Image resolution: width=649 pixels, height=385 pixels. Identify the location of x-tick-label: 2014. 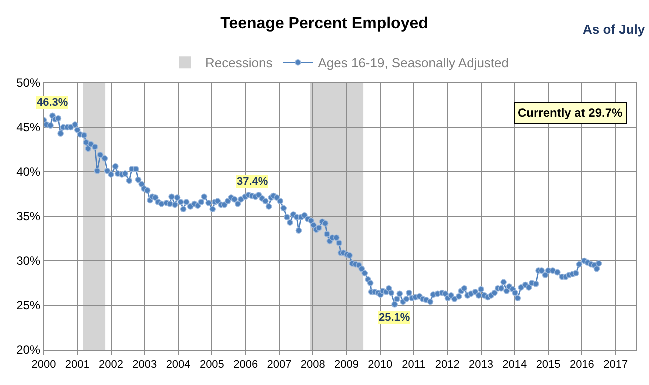
(515, 365).